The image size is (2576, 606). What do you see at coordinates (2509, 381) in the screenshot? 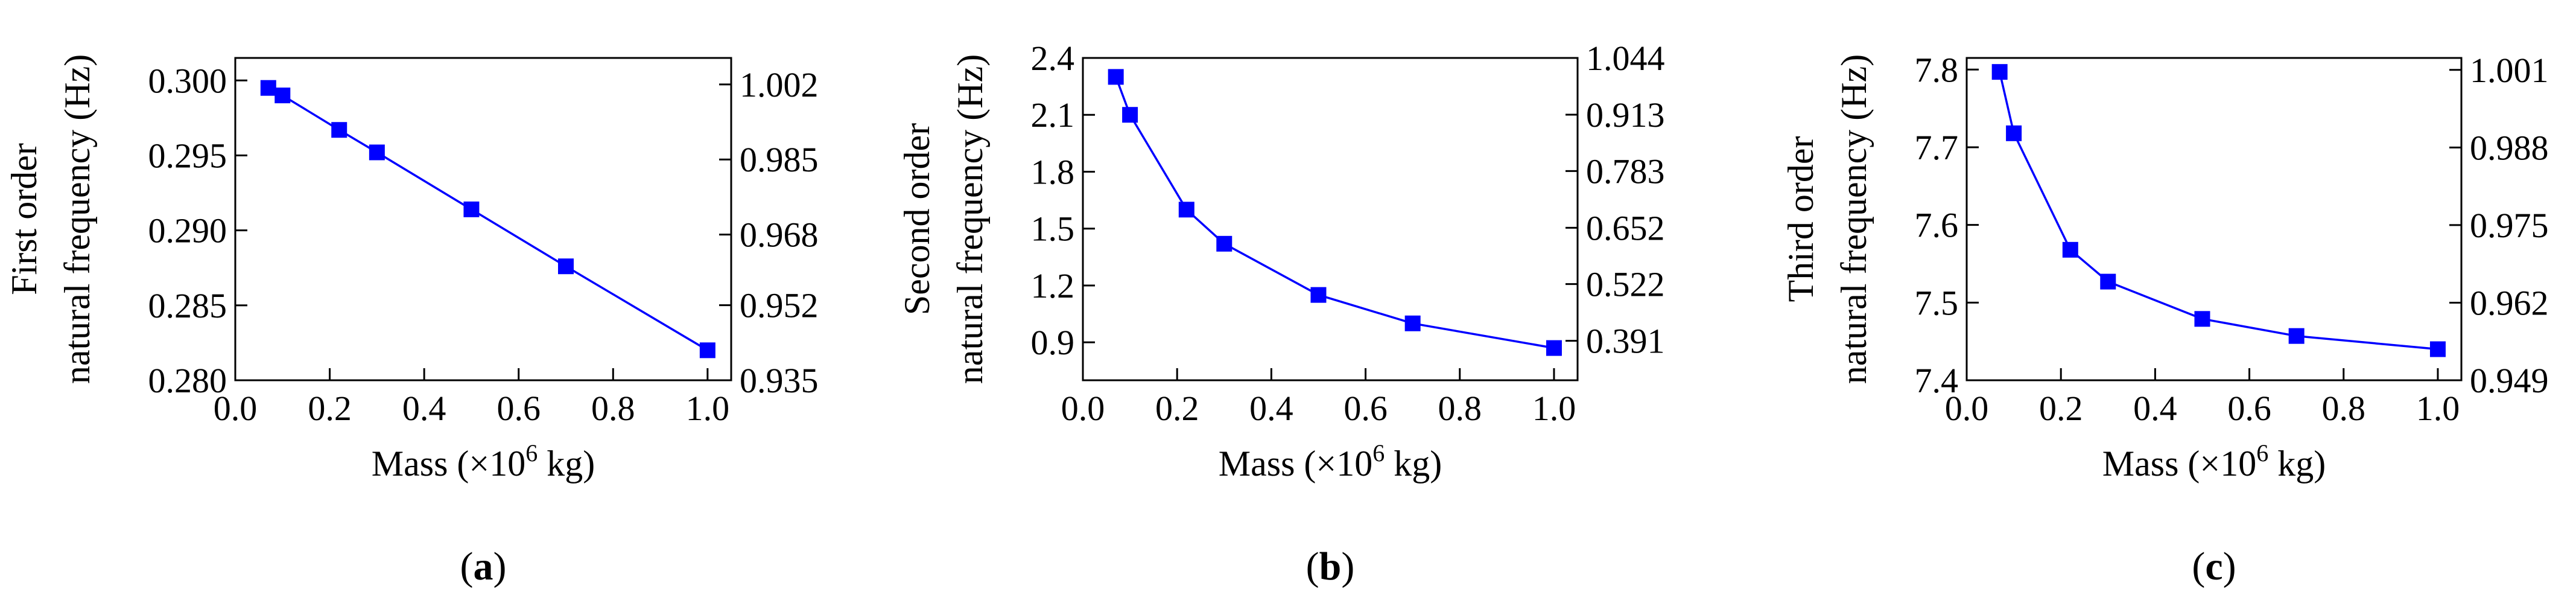
I see `right-y-tick-label: 0.949` at bounding box center [2509, 381].